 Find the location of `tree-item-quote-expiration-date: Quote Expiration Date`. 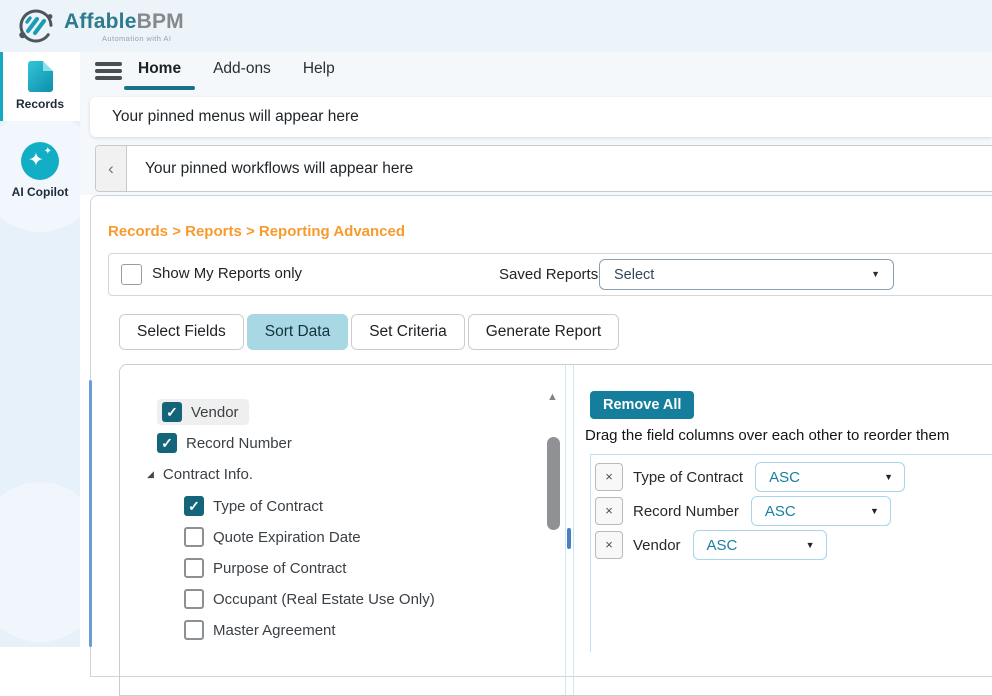

tree-item-quote-expiration-date: Quote Expiration Date is located at coordinates (330, 537).